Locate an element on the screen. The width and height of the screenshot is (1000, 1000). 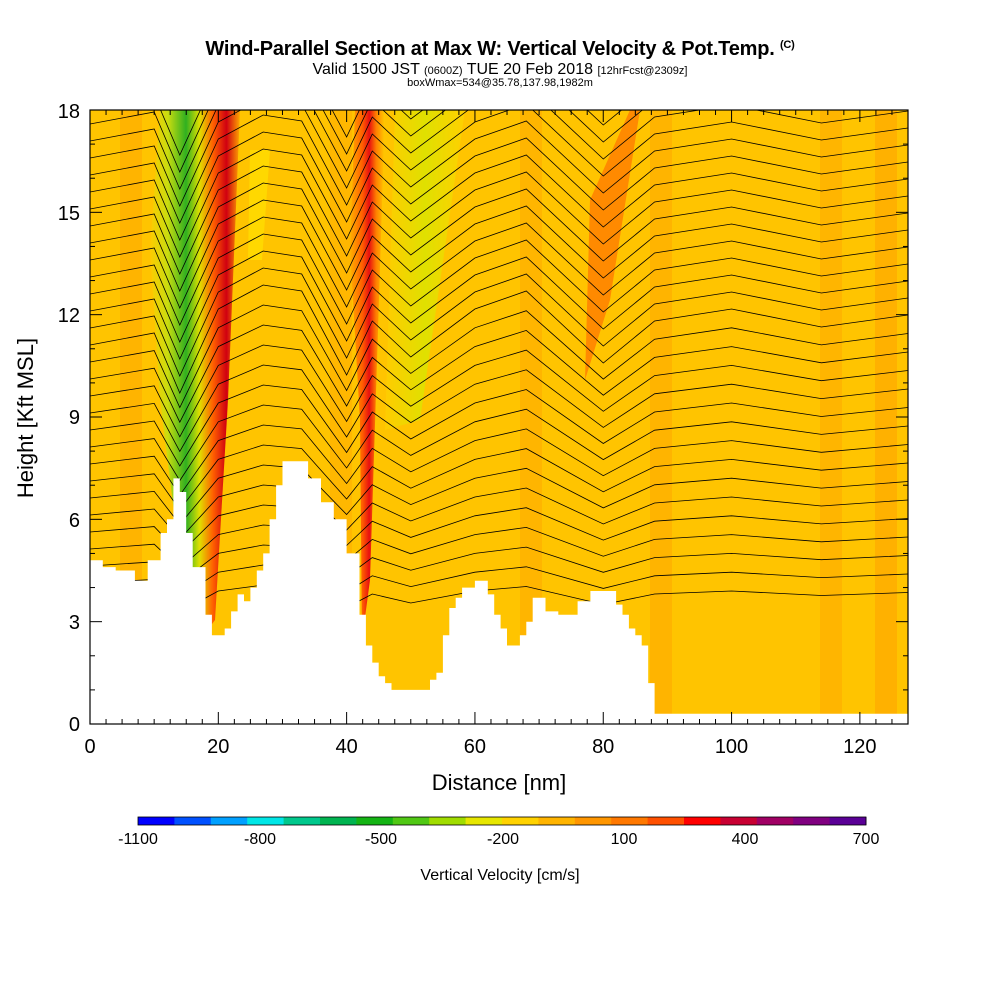
box-info: boxWmax=534@35.78,137.98,1982m is located at coordinates (500, 83).